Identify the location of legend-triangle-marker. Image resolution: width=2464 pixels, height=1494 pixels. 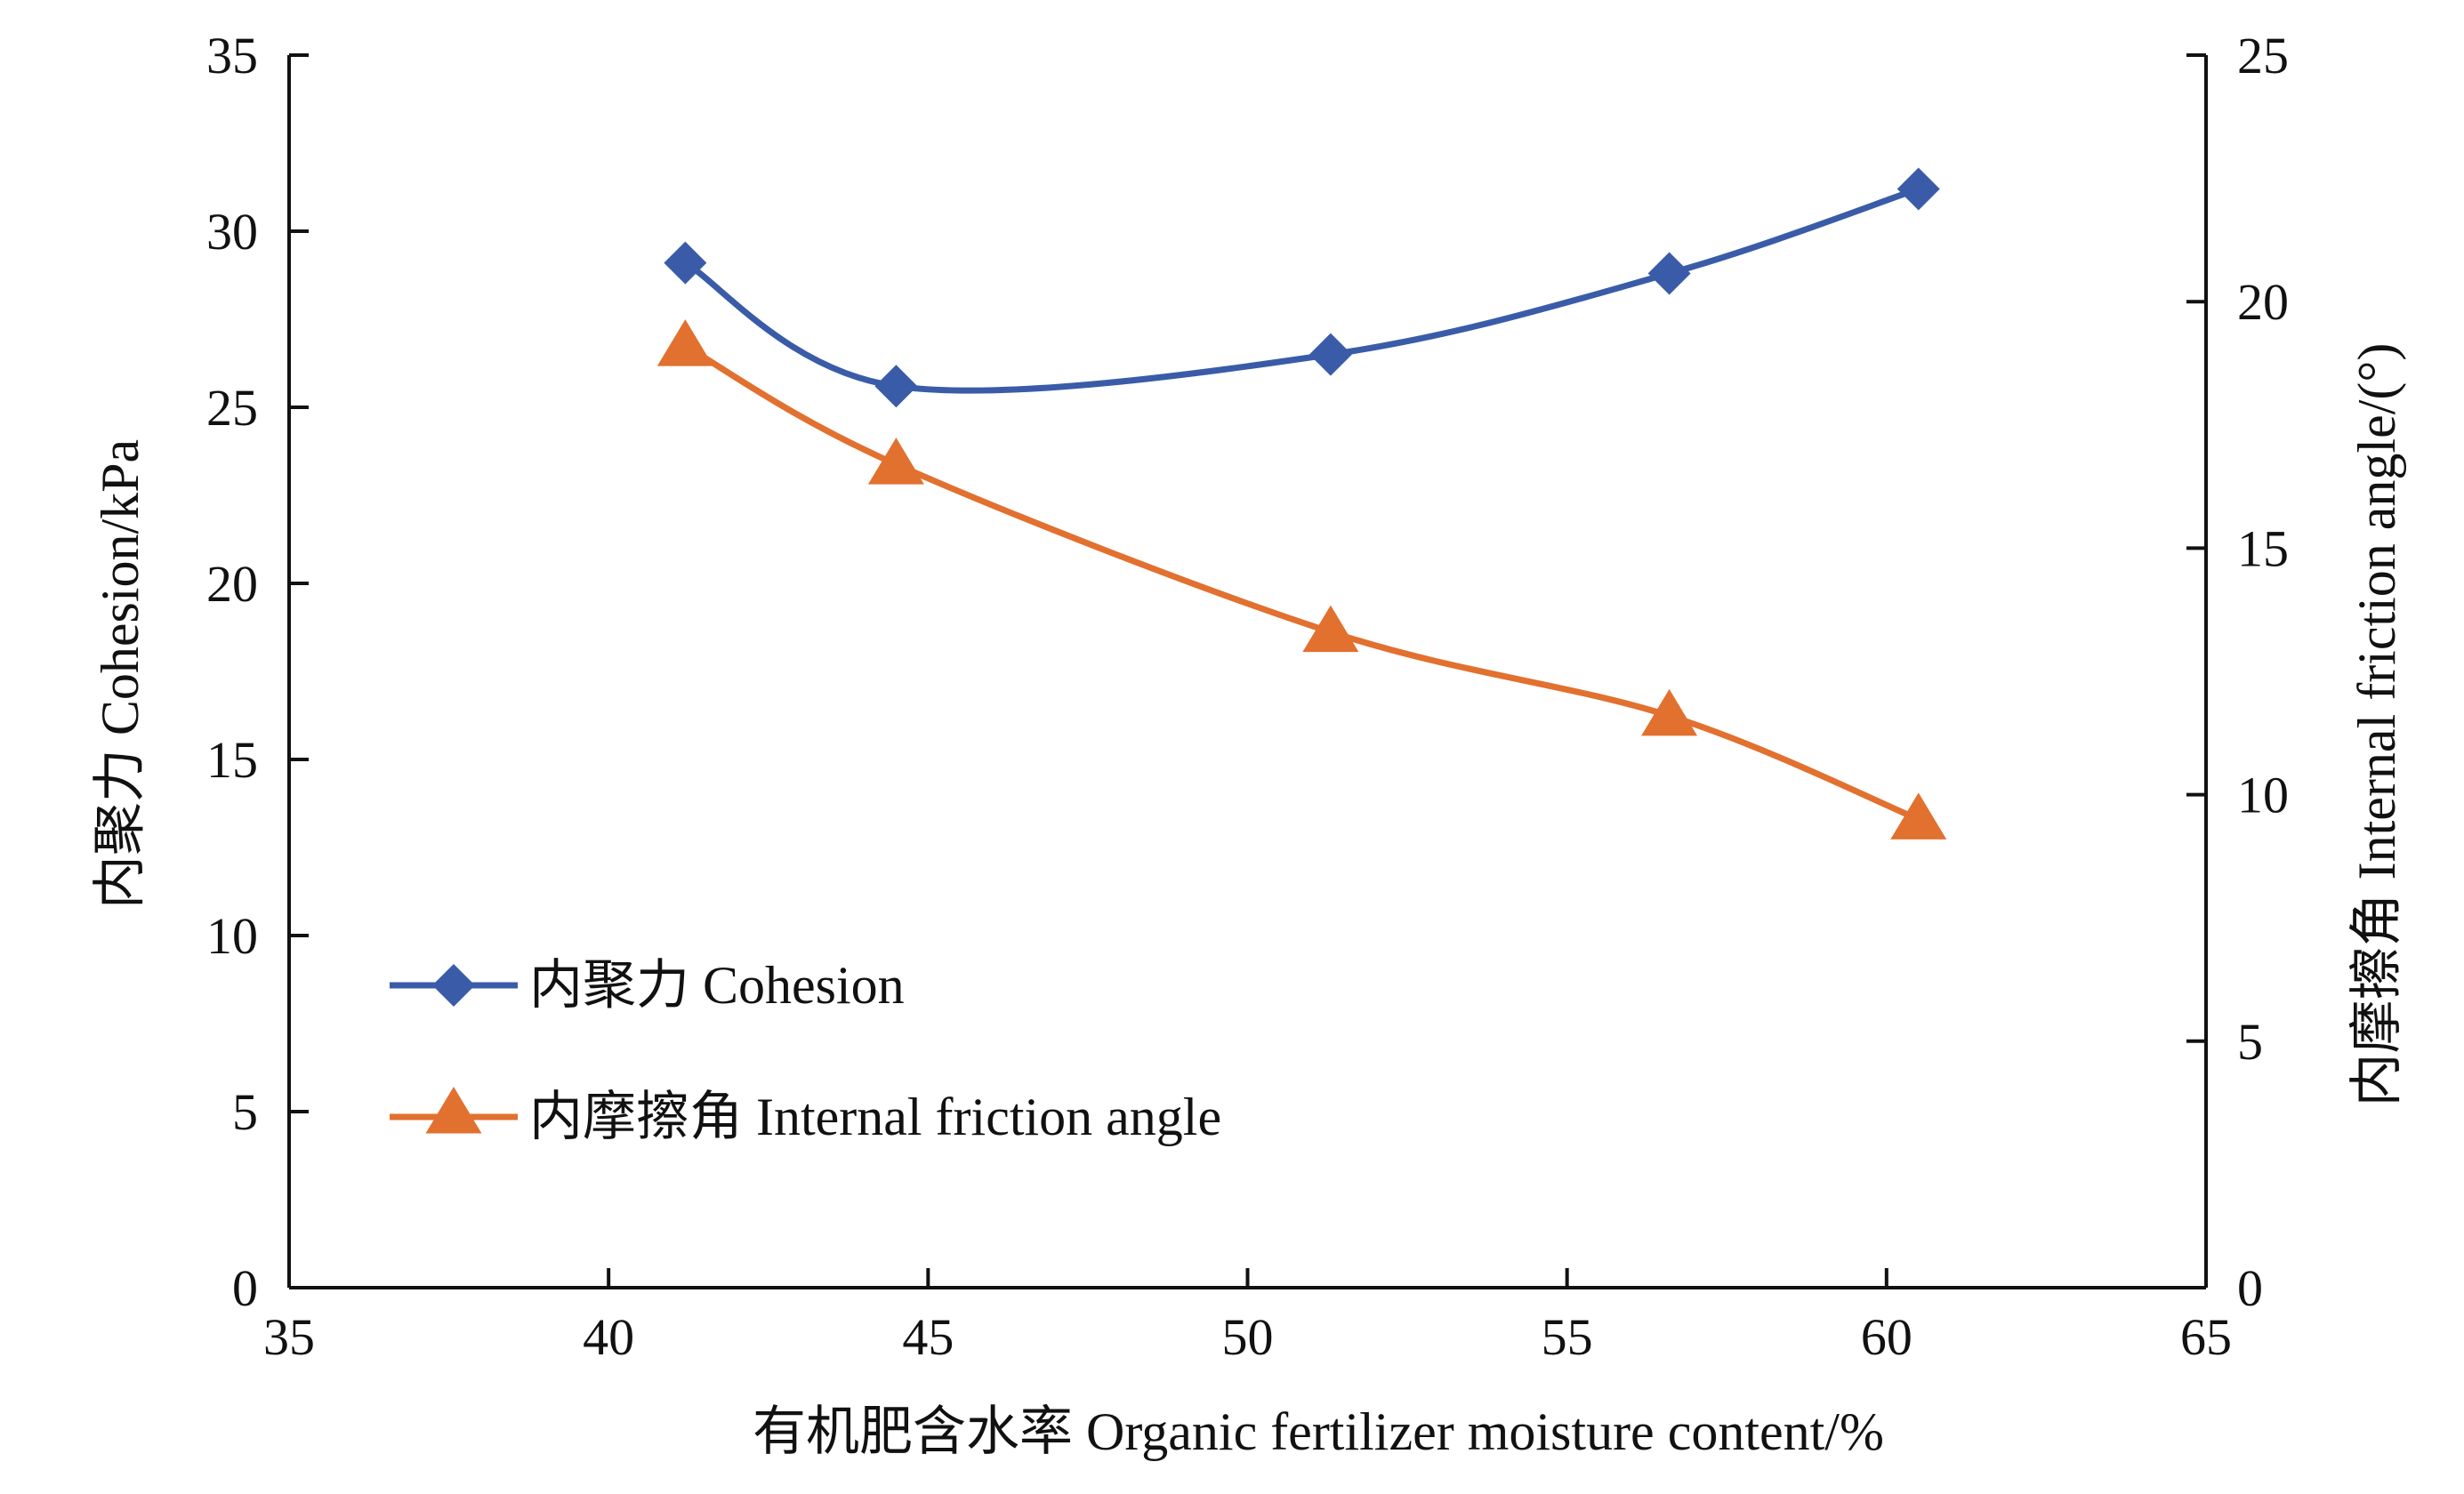
(454, 1110).